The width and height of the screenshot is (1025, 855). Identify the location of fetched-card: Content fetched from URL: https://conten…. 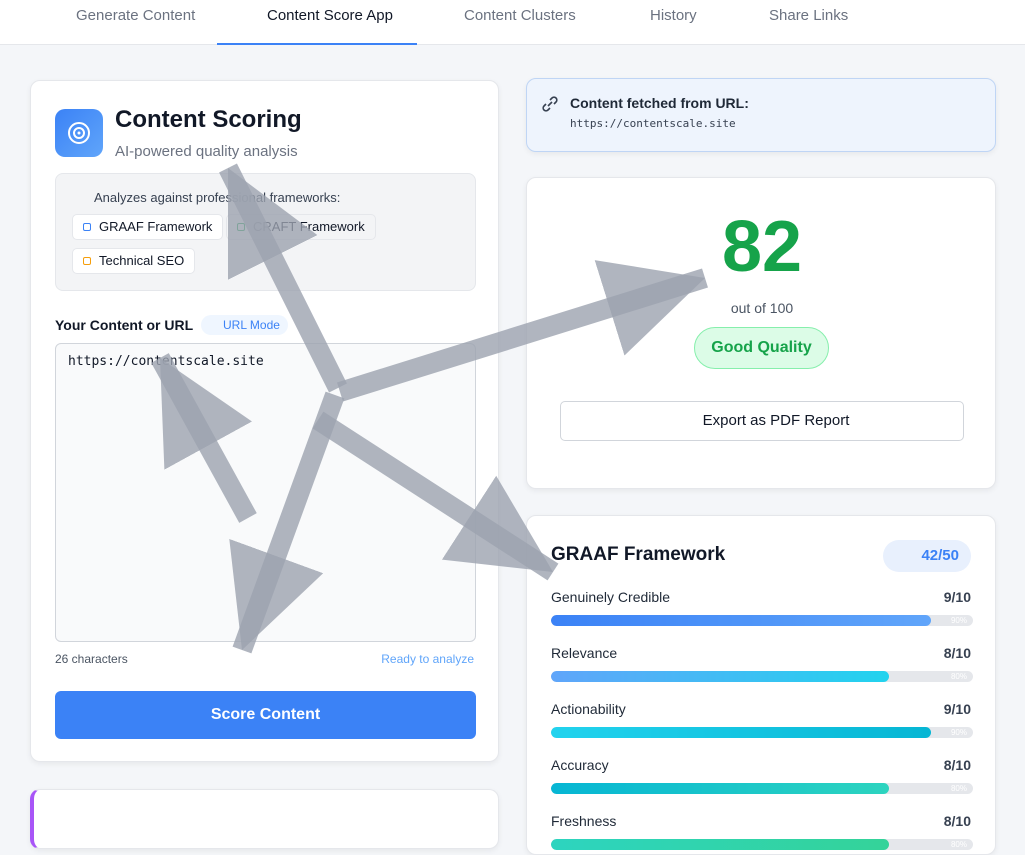
(761, 115).